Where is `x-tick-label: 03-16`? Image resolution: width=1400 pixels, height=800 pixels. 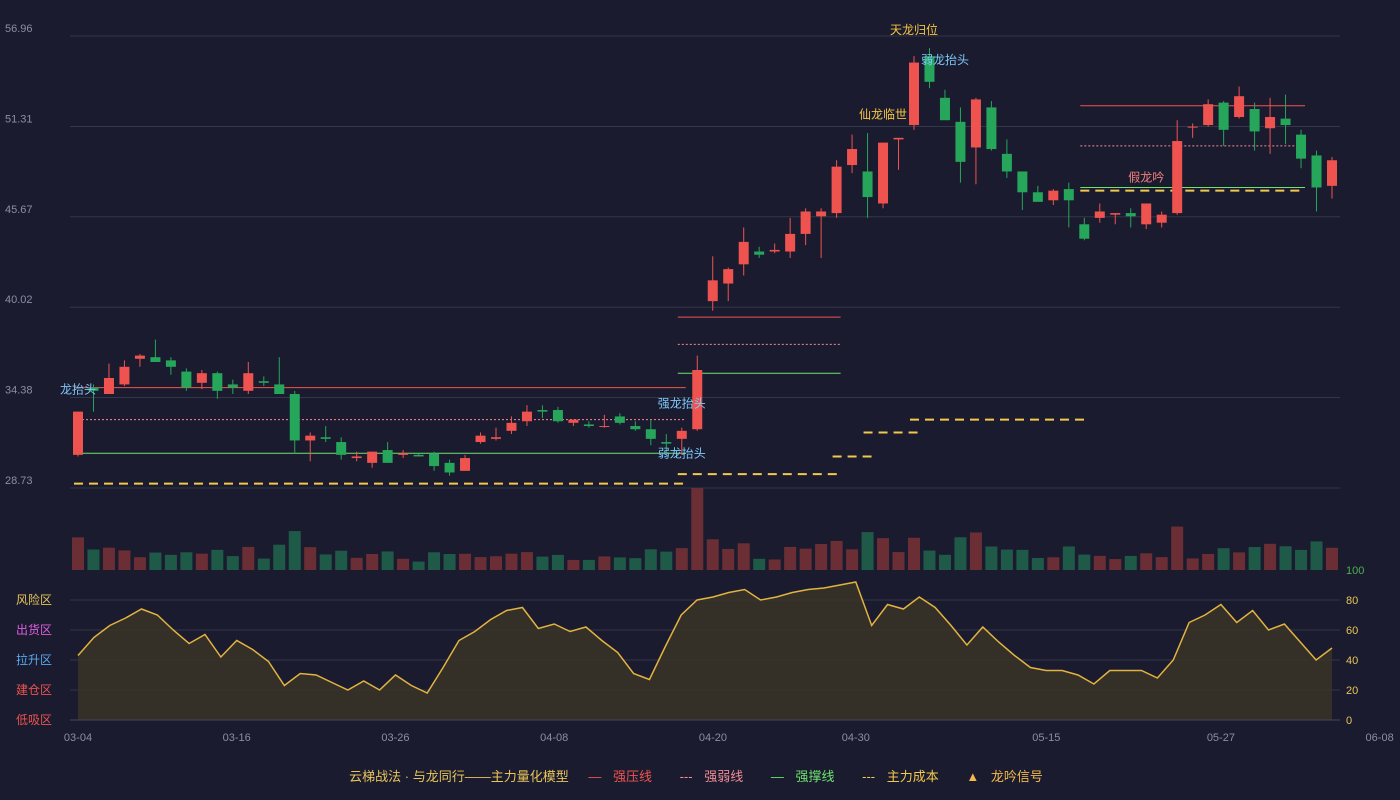 x-tick-label: 03-16 is located at coordinates (237, 738).